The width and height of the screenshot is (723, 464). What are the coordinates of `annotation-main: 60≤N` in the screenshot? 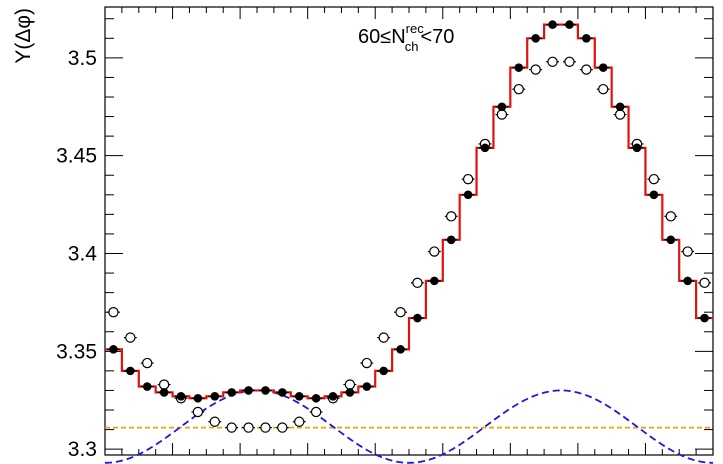 It's located at (382, 37).